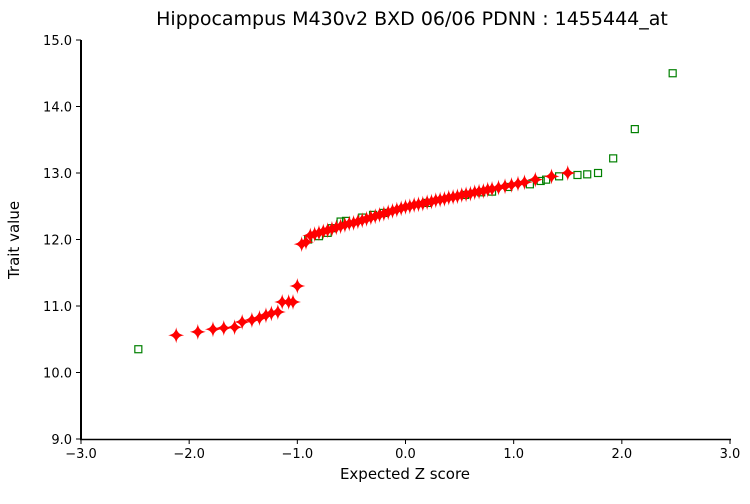  I want to click on x-tick-label: −3.0, so click(81, 454).